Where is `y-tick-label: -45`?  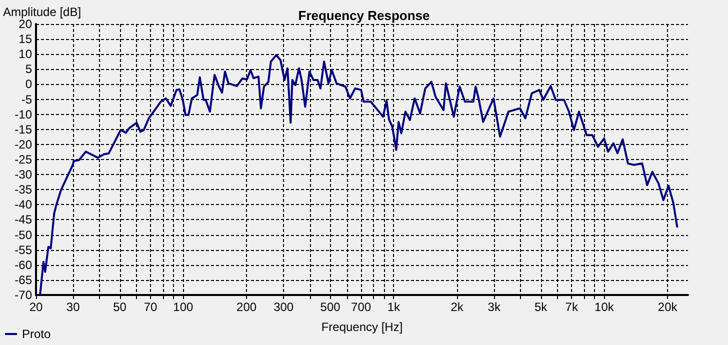 y-tick-label: -45 is located at coordinates (23, 219).